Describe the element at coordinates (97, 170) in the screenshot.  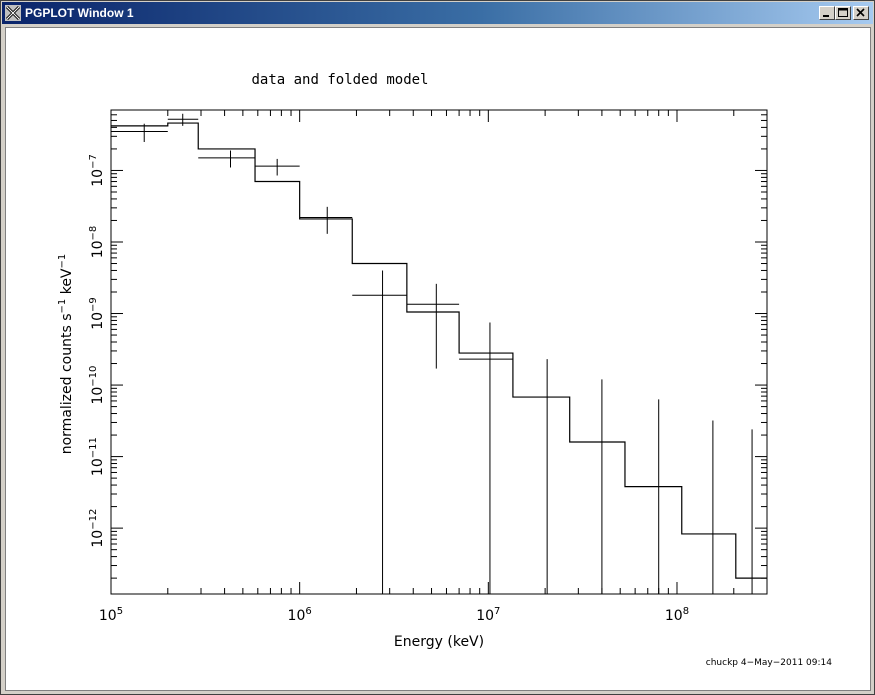
I see `y-tick-label: 10−7` at that location.